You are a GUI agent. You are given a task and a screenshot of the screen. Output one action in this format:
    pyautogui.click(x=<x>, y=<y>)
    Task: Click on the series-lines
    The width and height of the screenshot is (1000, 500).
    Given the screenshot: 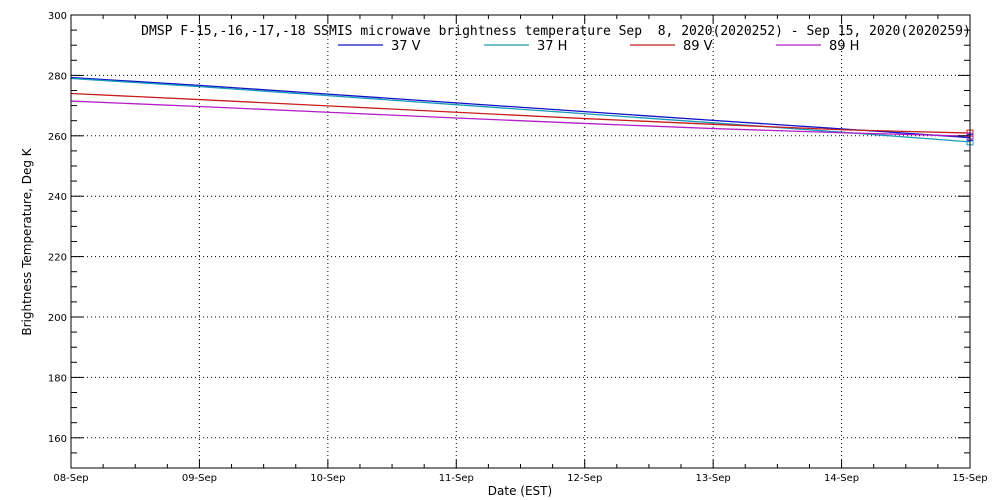 What is the action you would take?
    pyautogui.click(x=522, y=111)
    